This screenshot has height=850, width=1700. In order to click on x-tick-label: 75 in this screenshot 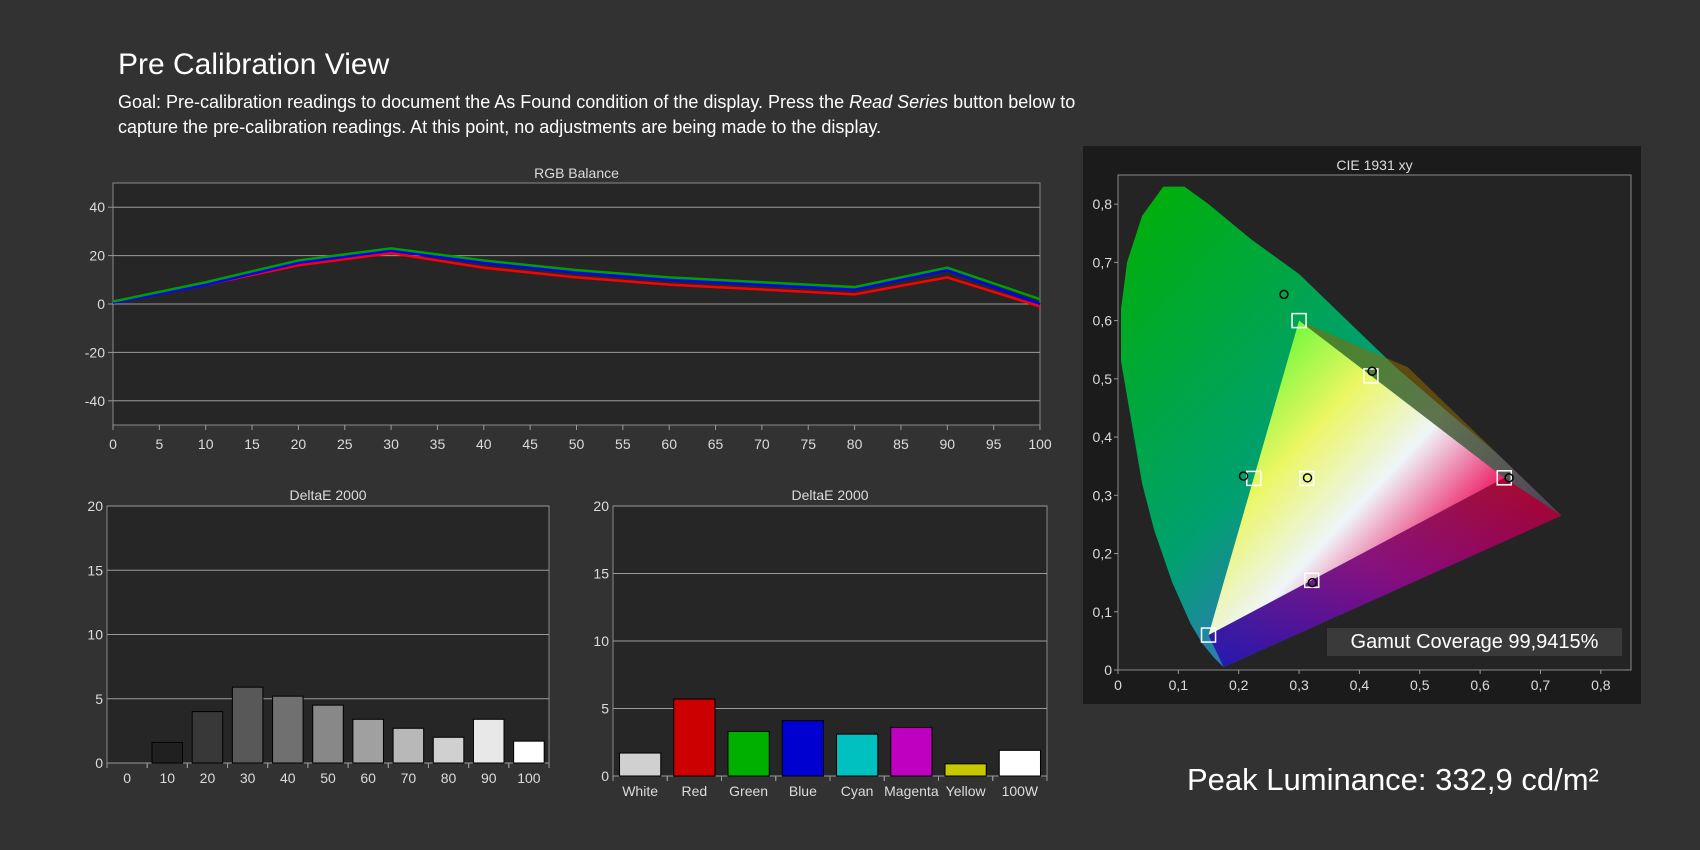, I will do `click(808, 444)`.